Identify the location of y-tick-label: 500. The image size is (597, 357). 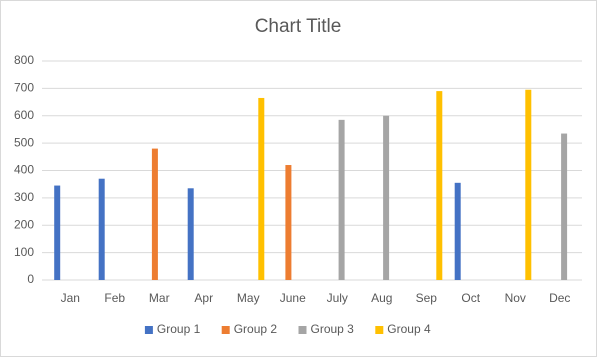
(24, 142).